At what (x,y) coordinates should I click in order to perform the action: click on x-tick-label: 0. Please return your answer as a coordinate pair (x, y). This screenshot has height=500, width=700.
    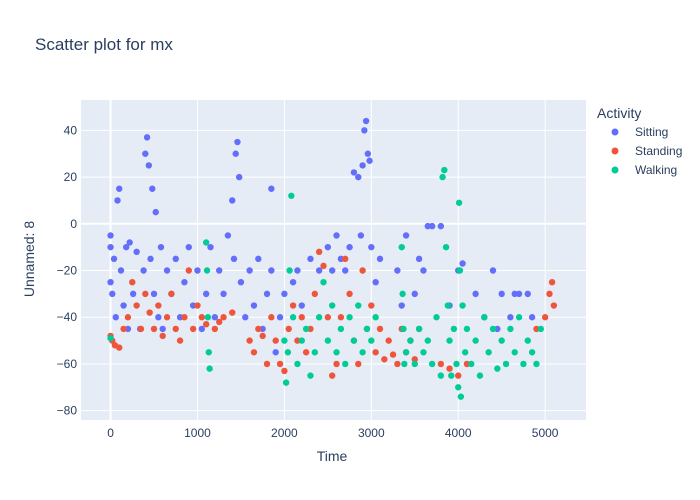
    Looking at the image, I should click on (110, 433).